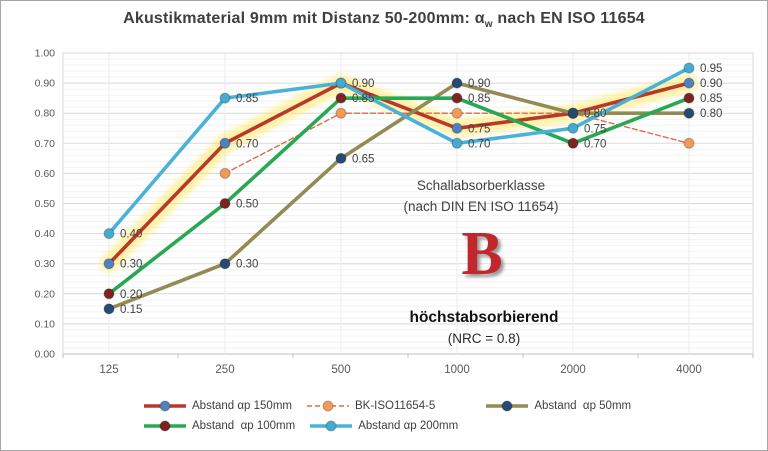  What do you see at coordinates (45, 144) in the screenshot?
I see `y-tick-label: 0.70` at bounding box center [45, 144].